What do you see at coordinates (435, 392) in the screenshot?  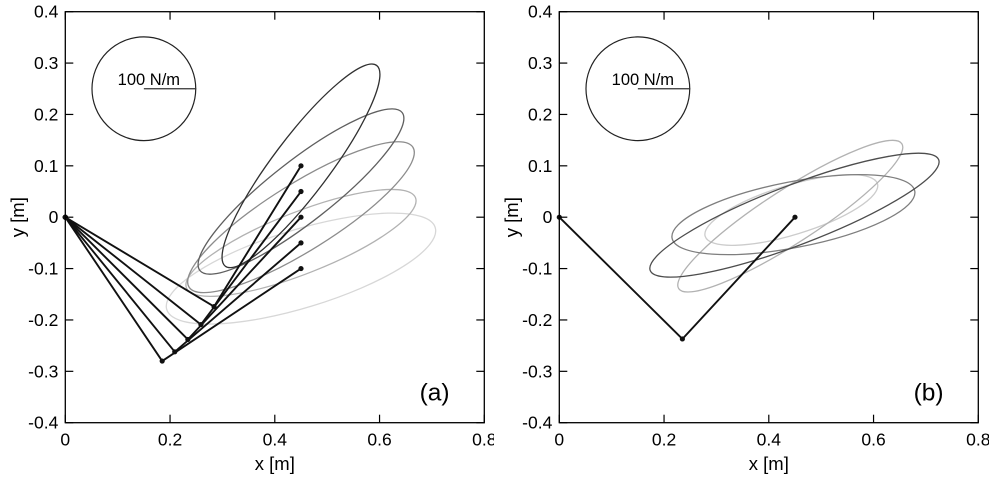 I see `panel-label: (a)` at bounding box center [435, 392].